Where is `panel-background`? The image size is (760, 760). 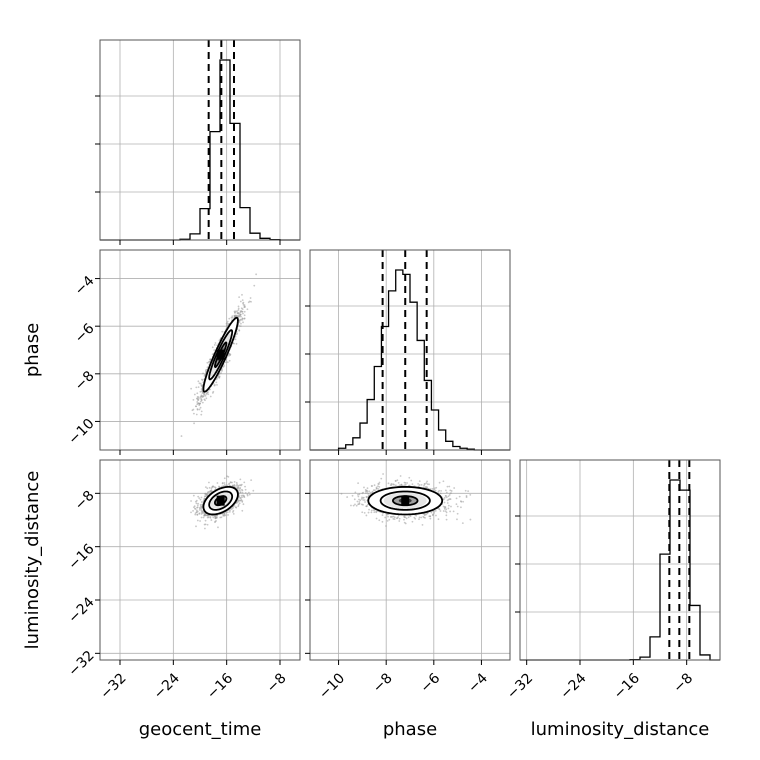 panel-background is located at coordinates (200, 560).